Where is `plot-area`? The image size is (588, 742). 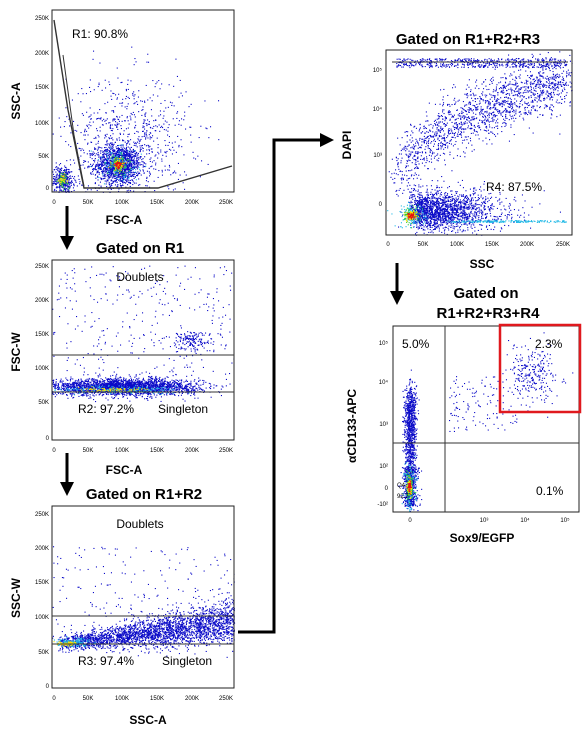
plot-area is located at coordinates (143, 334).